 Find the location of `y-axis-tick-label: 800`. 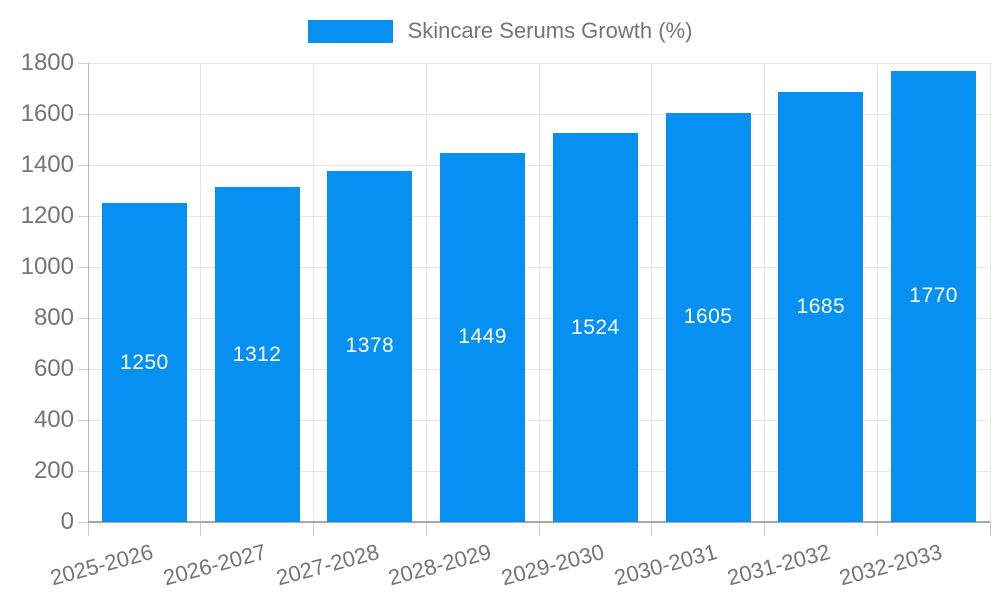

y-axis-tick-label: 800 is located at coordinates (53, 317).